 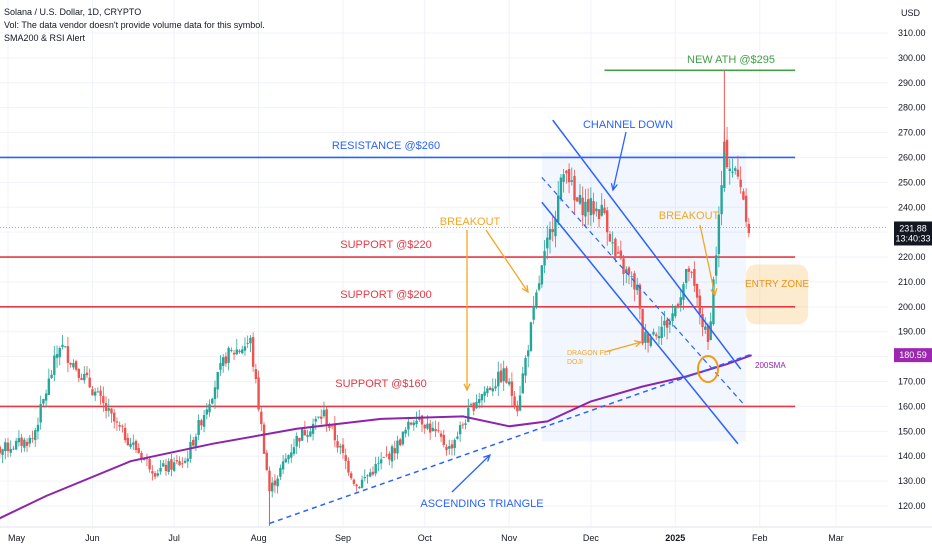 What do you see at coordinates (912, 481) in the screenshot?
I see `price-tick-label: 130.00` at bounding box center [912, 481].